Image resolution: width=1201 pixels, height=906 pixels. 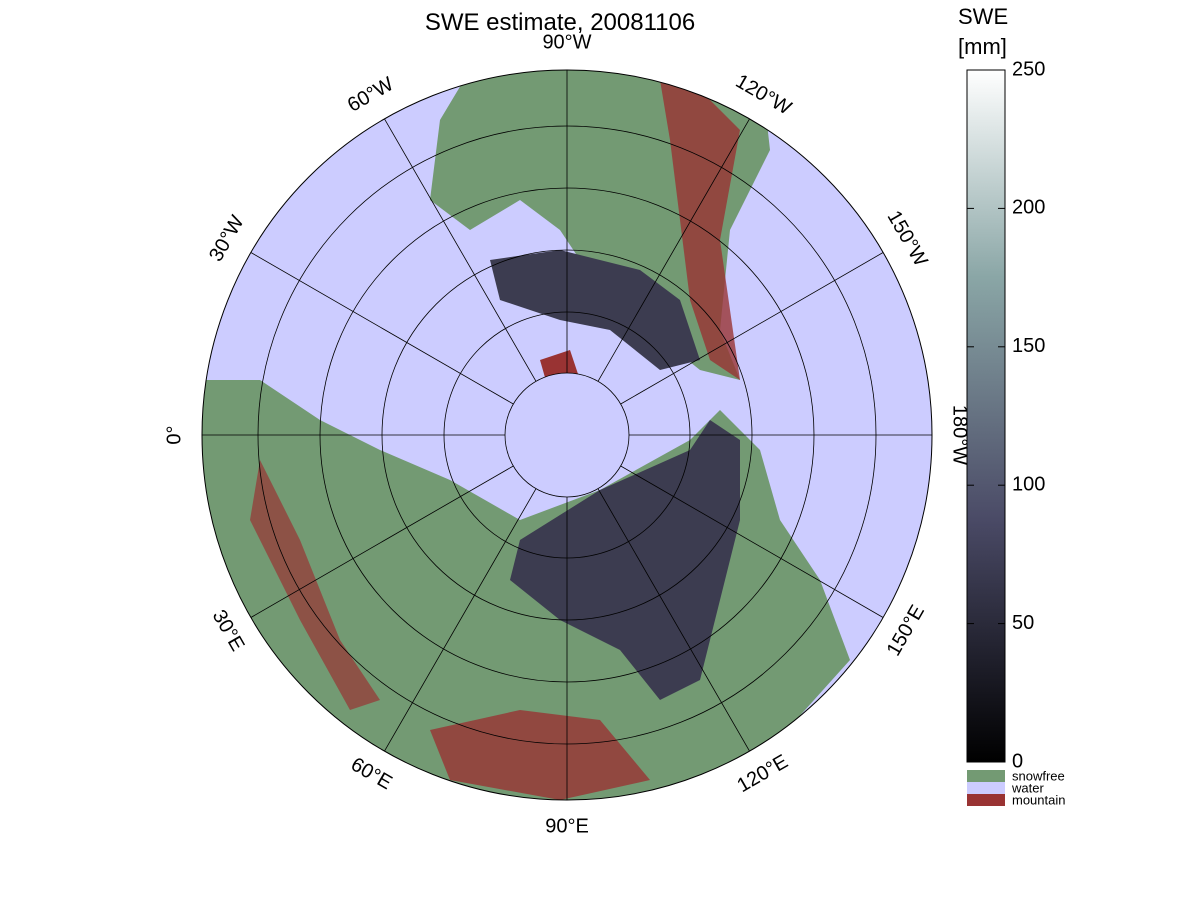 What do you see at coordinates (566, 42) in the screenshot?
I see `longitude-label: 90°W` at bounding box center [566, 42].